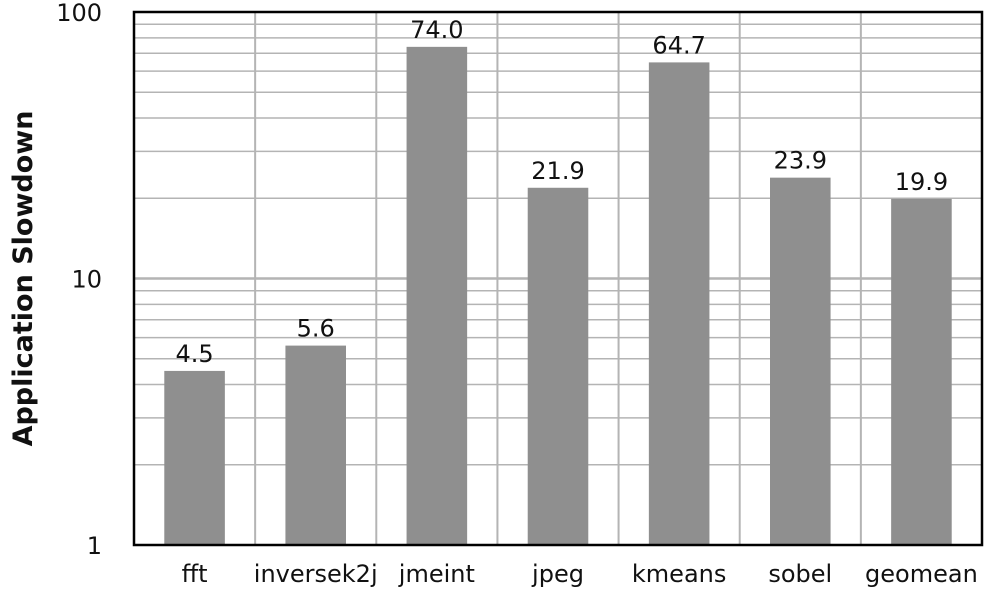 The width and height of the screenshot is (993, 589). I want to click on y-axis-label: Application Slowdown, so click(23, 279).